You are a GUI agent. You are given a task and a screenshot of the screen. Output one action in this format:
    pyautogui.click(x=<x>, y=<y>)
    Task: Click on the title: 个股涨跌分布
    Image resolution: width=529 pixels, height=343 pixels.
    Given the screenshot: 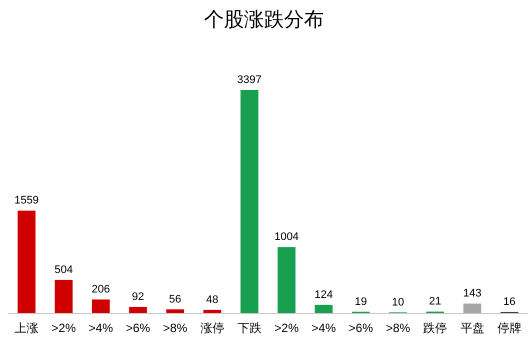 What is the action you would take?
    pyautogui.click(x=264, y=19)
    